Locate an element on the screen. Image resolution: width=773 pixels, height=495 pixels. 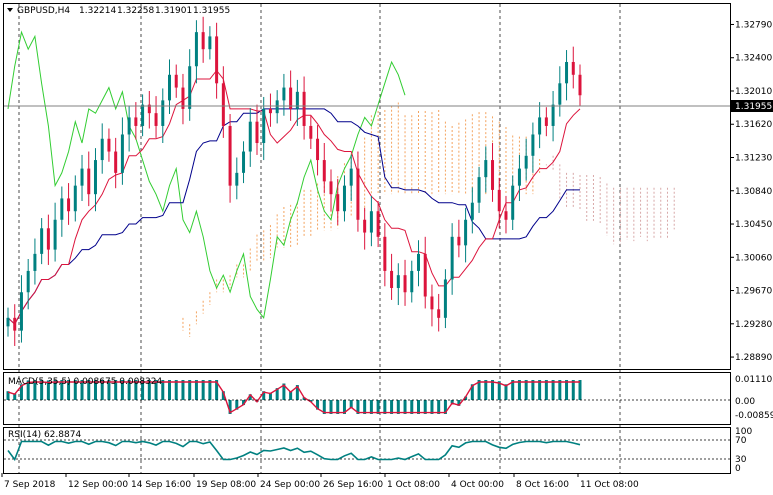
price-tick-label: 1.32790 is located at coordinates (753, 25).